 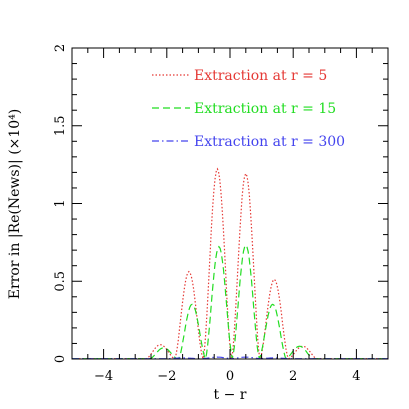 I want to click on x-tick-label: −4, so click(x=103, y=376).